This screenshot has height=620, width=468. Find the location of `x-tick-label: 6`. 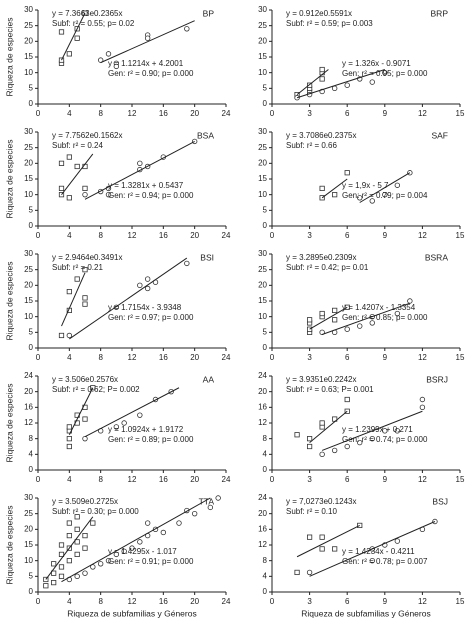

x-tick-label: 6 is located at coordinates (347, 235).